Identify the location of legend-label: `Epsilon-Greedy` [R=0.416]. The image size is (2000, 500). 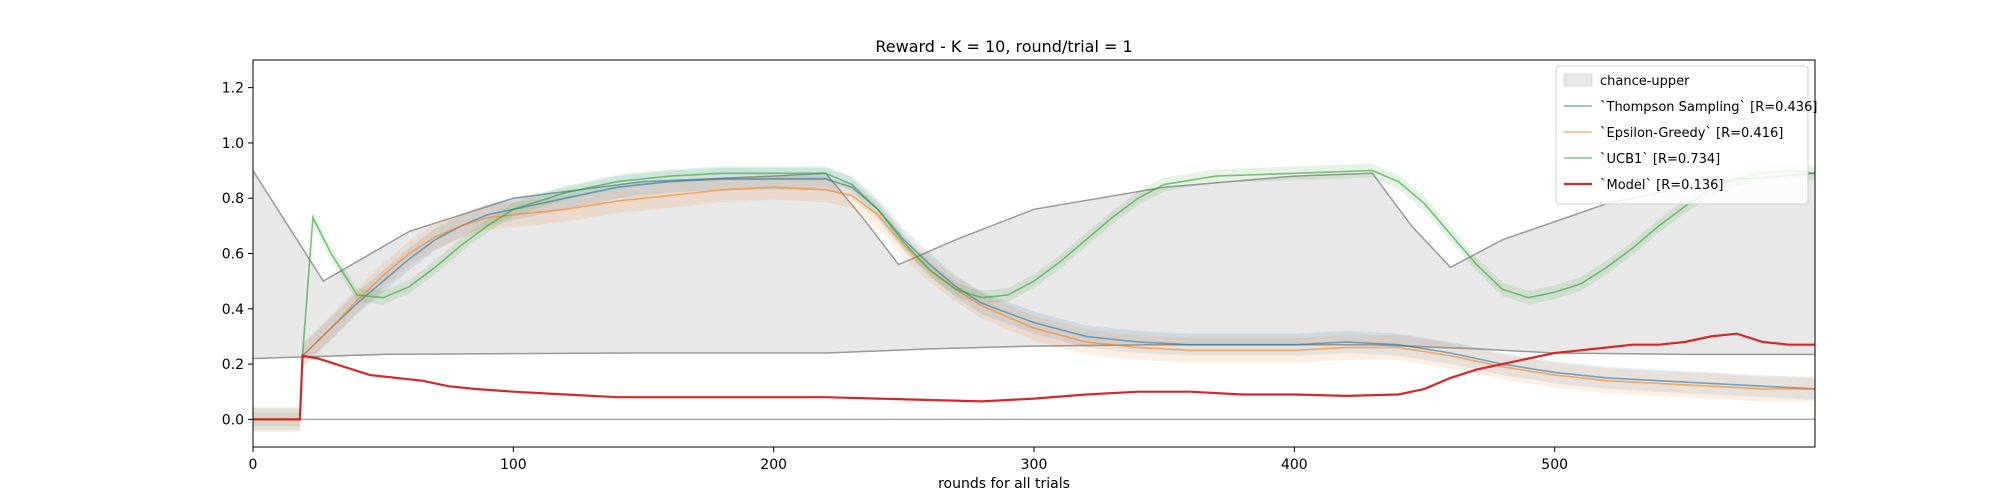
(1691, 133).